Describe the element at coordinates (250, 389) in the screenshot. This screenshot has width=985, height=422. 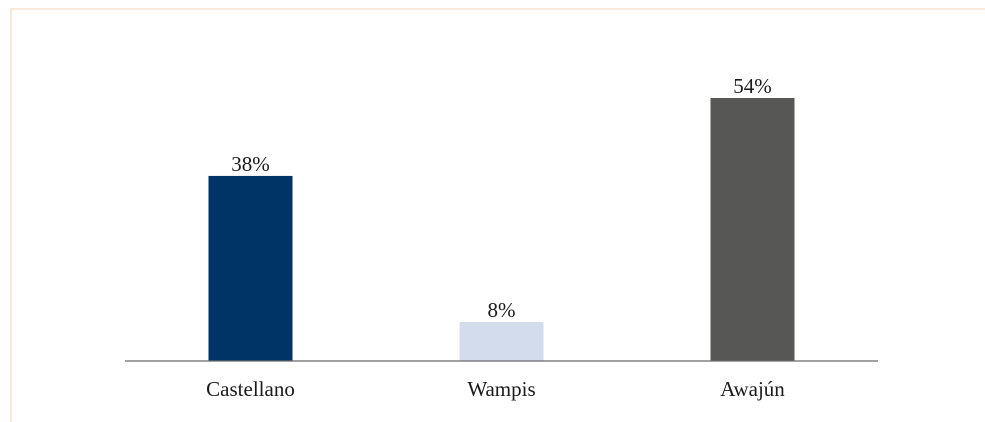
I see `x-tick-label: Castellano` at that location.